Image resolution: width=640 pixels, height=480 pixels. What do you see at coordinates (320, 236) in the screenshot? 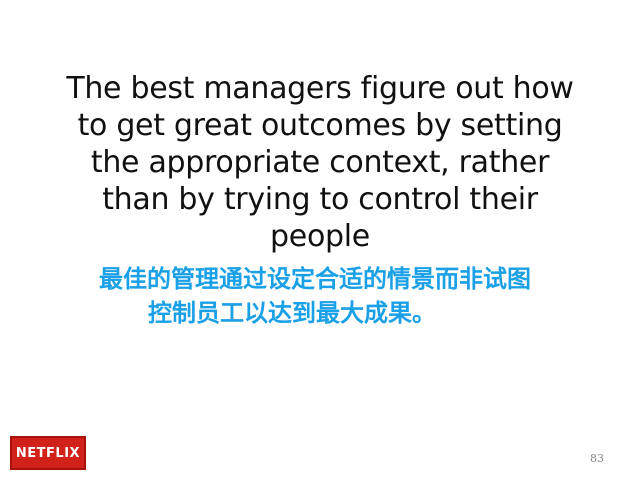
I see `quote-line-5: people` at bounding box center [320, 236].